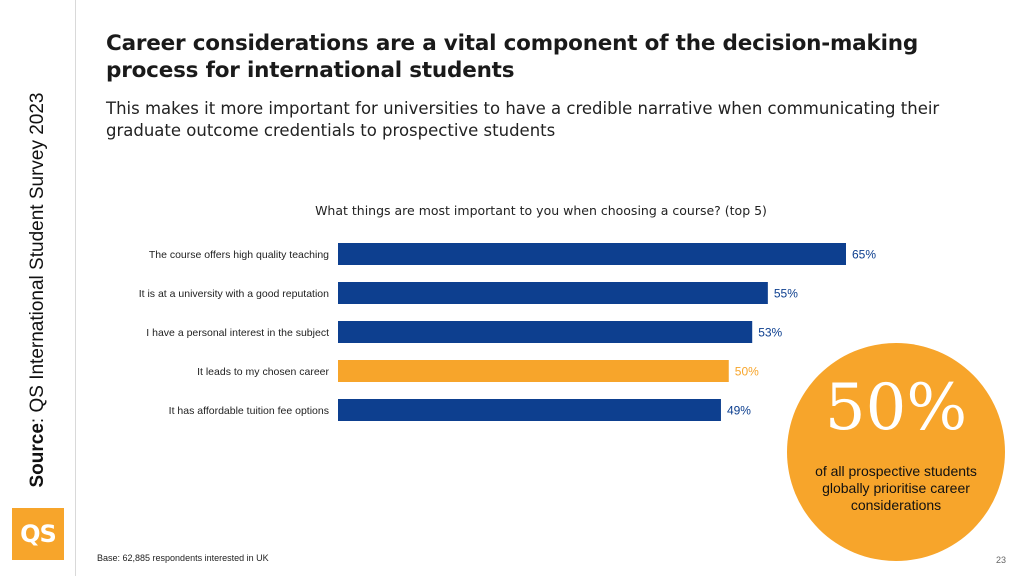 The height and width of the screenshot is (576, 1024). I want to click on category-label: It leads to my chosen career, so click(263, 372).